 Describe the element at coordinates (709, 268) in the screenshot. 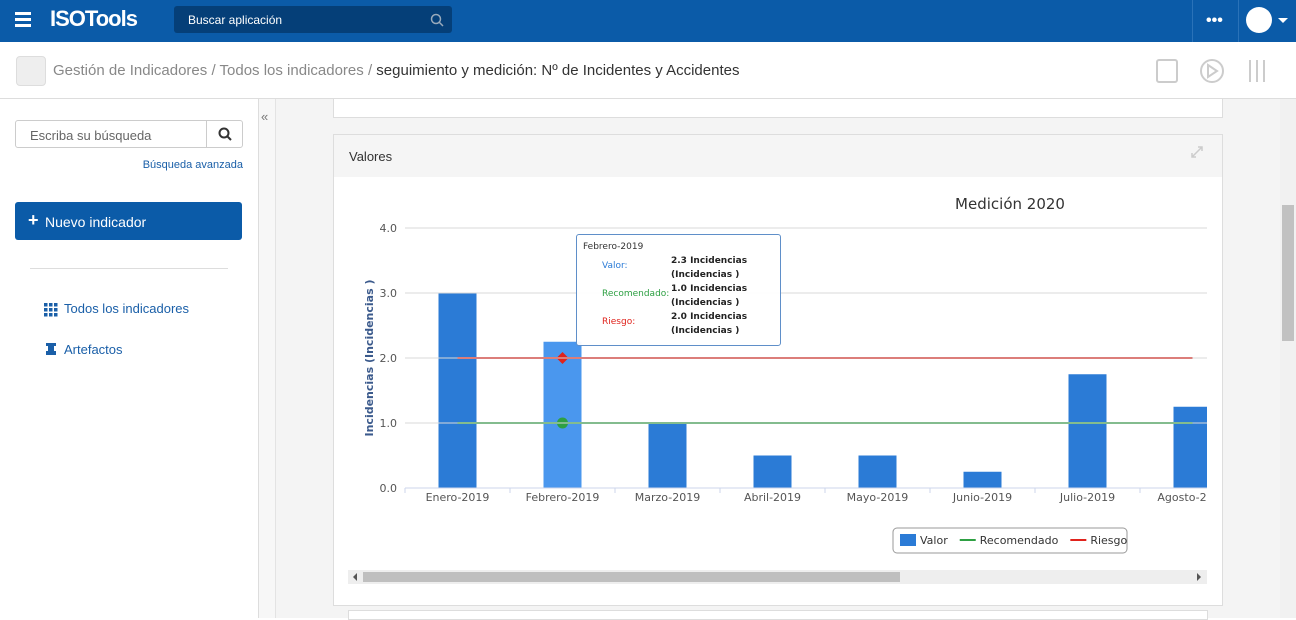

I see `tooltip-value: 2.3 Incidencias (Incidencias )` at that location.